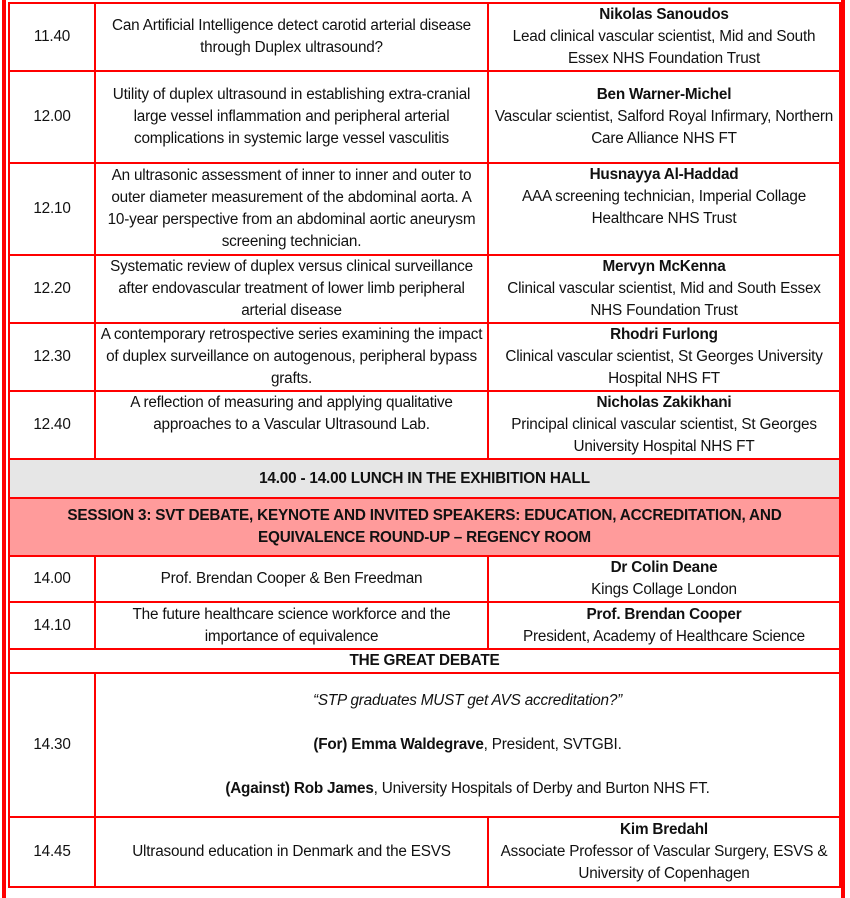 This screenshot has width=850, height=898. I want to click on speaker-name: Nicholas Zakikhani, so click(664, 402).